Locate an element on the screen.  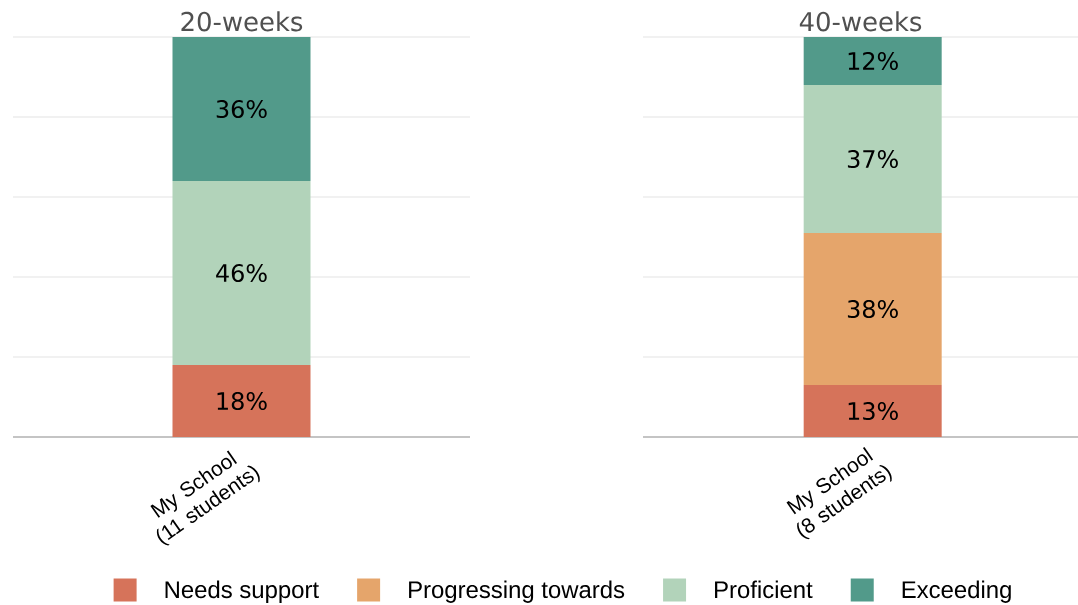
legend-label: Progressing towards is located at coordinates (517, 591).